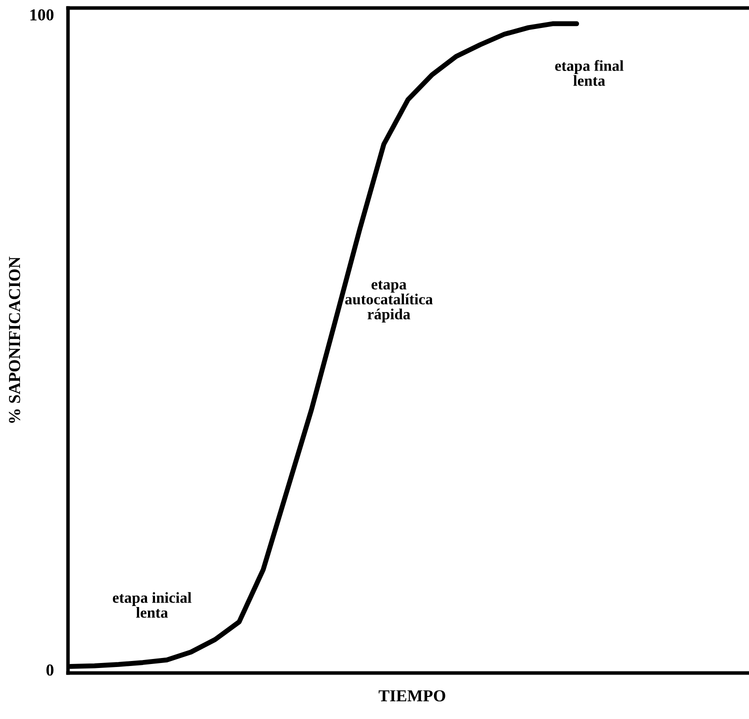 The image size is (749, 719). Describe the element at coordinates (152, 605) in the screenshot. I see `annotation: etapa inicial lenta` at that location.